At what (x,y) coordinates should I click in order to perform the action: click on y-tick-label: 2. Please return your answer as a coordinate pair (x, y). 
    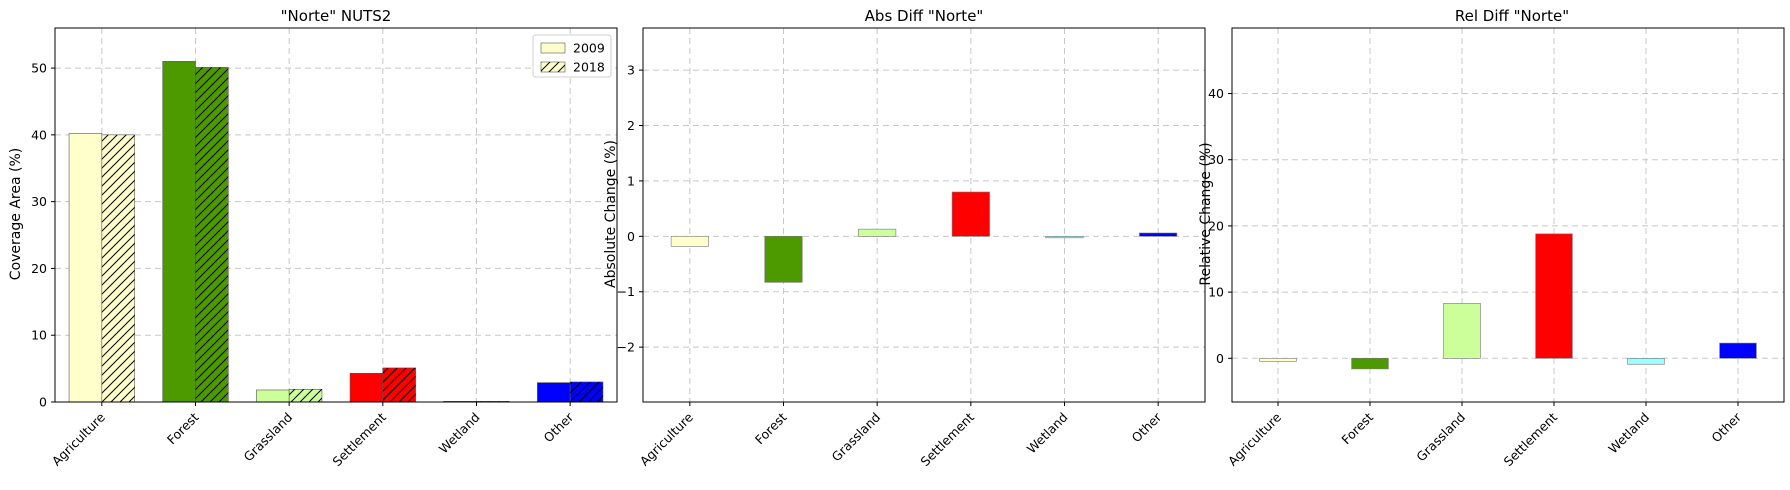
    Looking at the image, I should click on (631, 125).